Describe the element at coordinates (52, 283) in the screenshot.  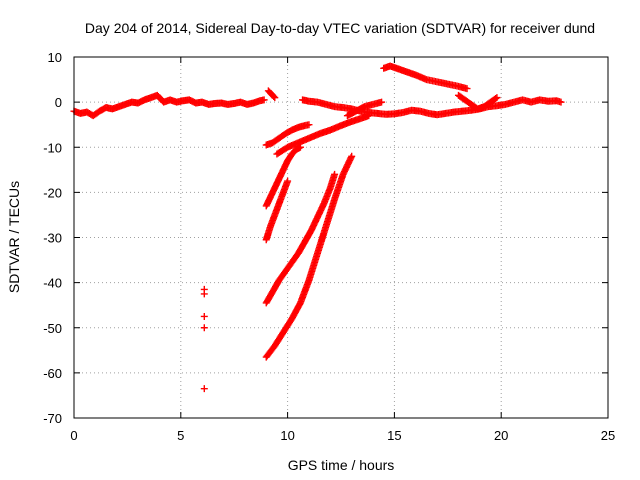
I see `y-tick-label: -40` at that location.